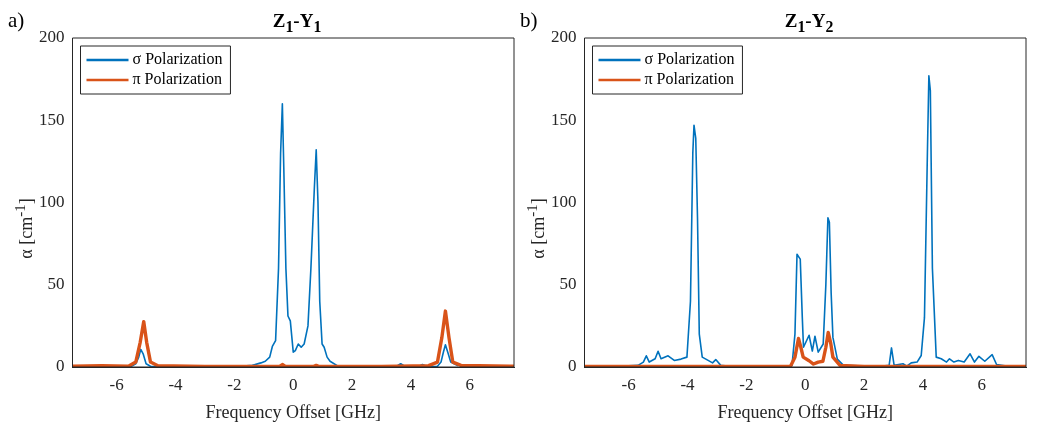 The image size is (1041, 435). I want to click on chart-title: Z$_{1}$-Y$_{1}$, so click(297, 23).